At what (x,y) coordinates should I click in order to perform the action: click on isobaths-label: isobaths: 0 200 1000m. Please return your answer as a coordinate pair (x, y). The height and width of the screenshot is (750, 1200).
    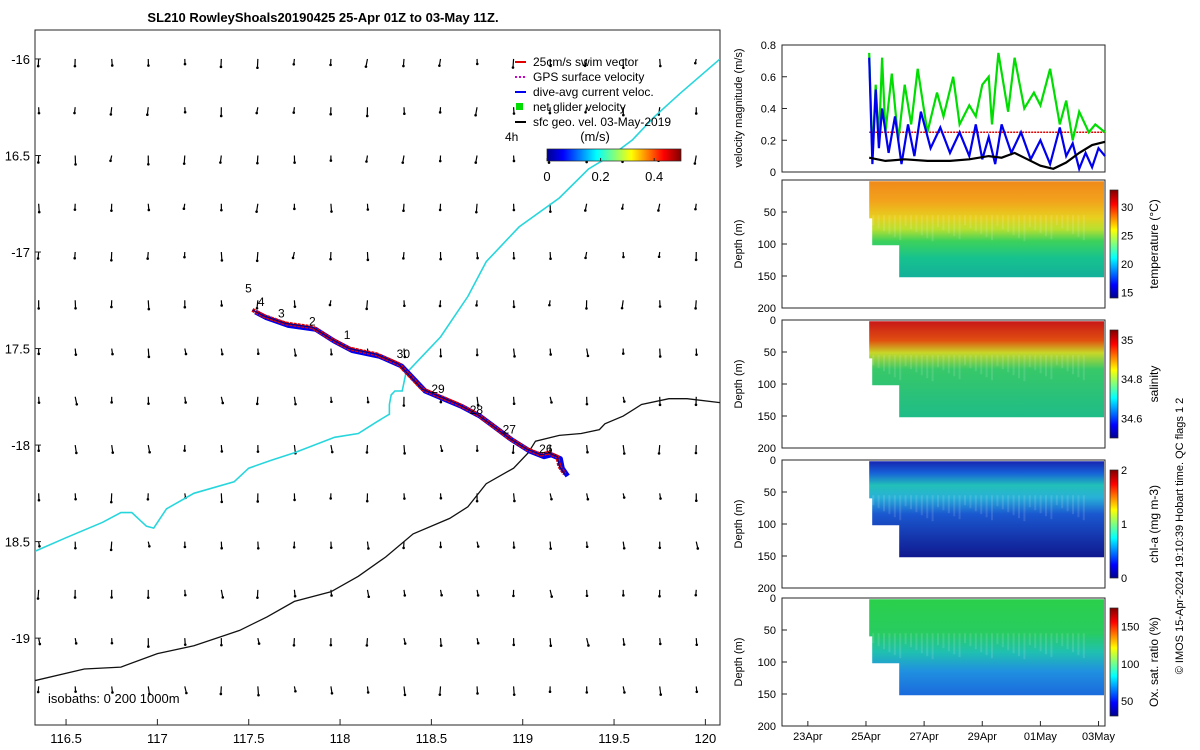
    Looking at the image, I should click on (114, 698).